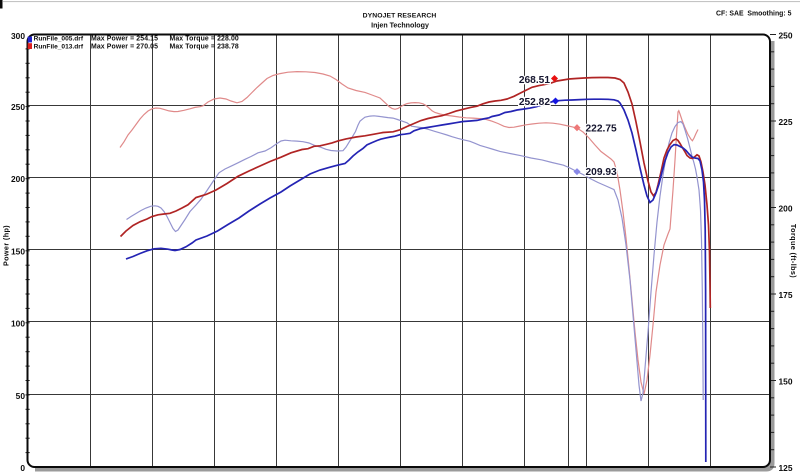 This screenshot has height=472, width=800. What do you see at coordinates (59, 38) in the screenshot?
I see `svg-text: RunFile_005.drf` at bounding box center [59, 38].